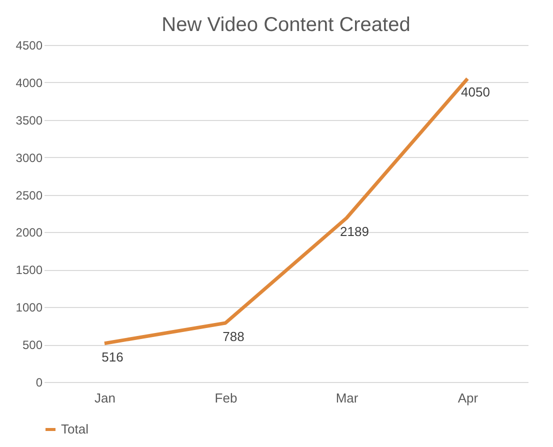 This screenshot has height=447, width=553. I want to click on y-tick-label: 0, so click(39, 383).